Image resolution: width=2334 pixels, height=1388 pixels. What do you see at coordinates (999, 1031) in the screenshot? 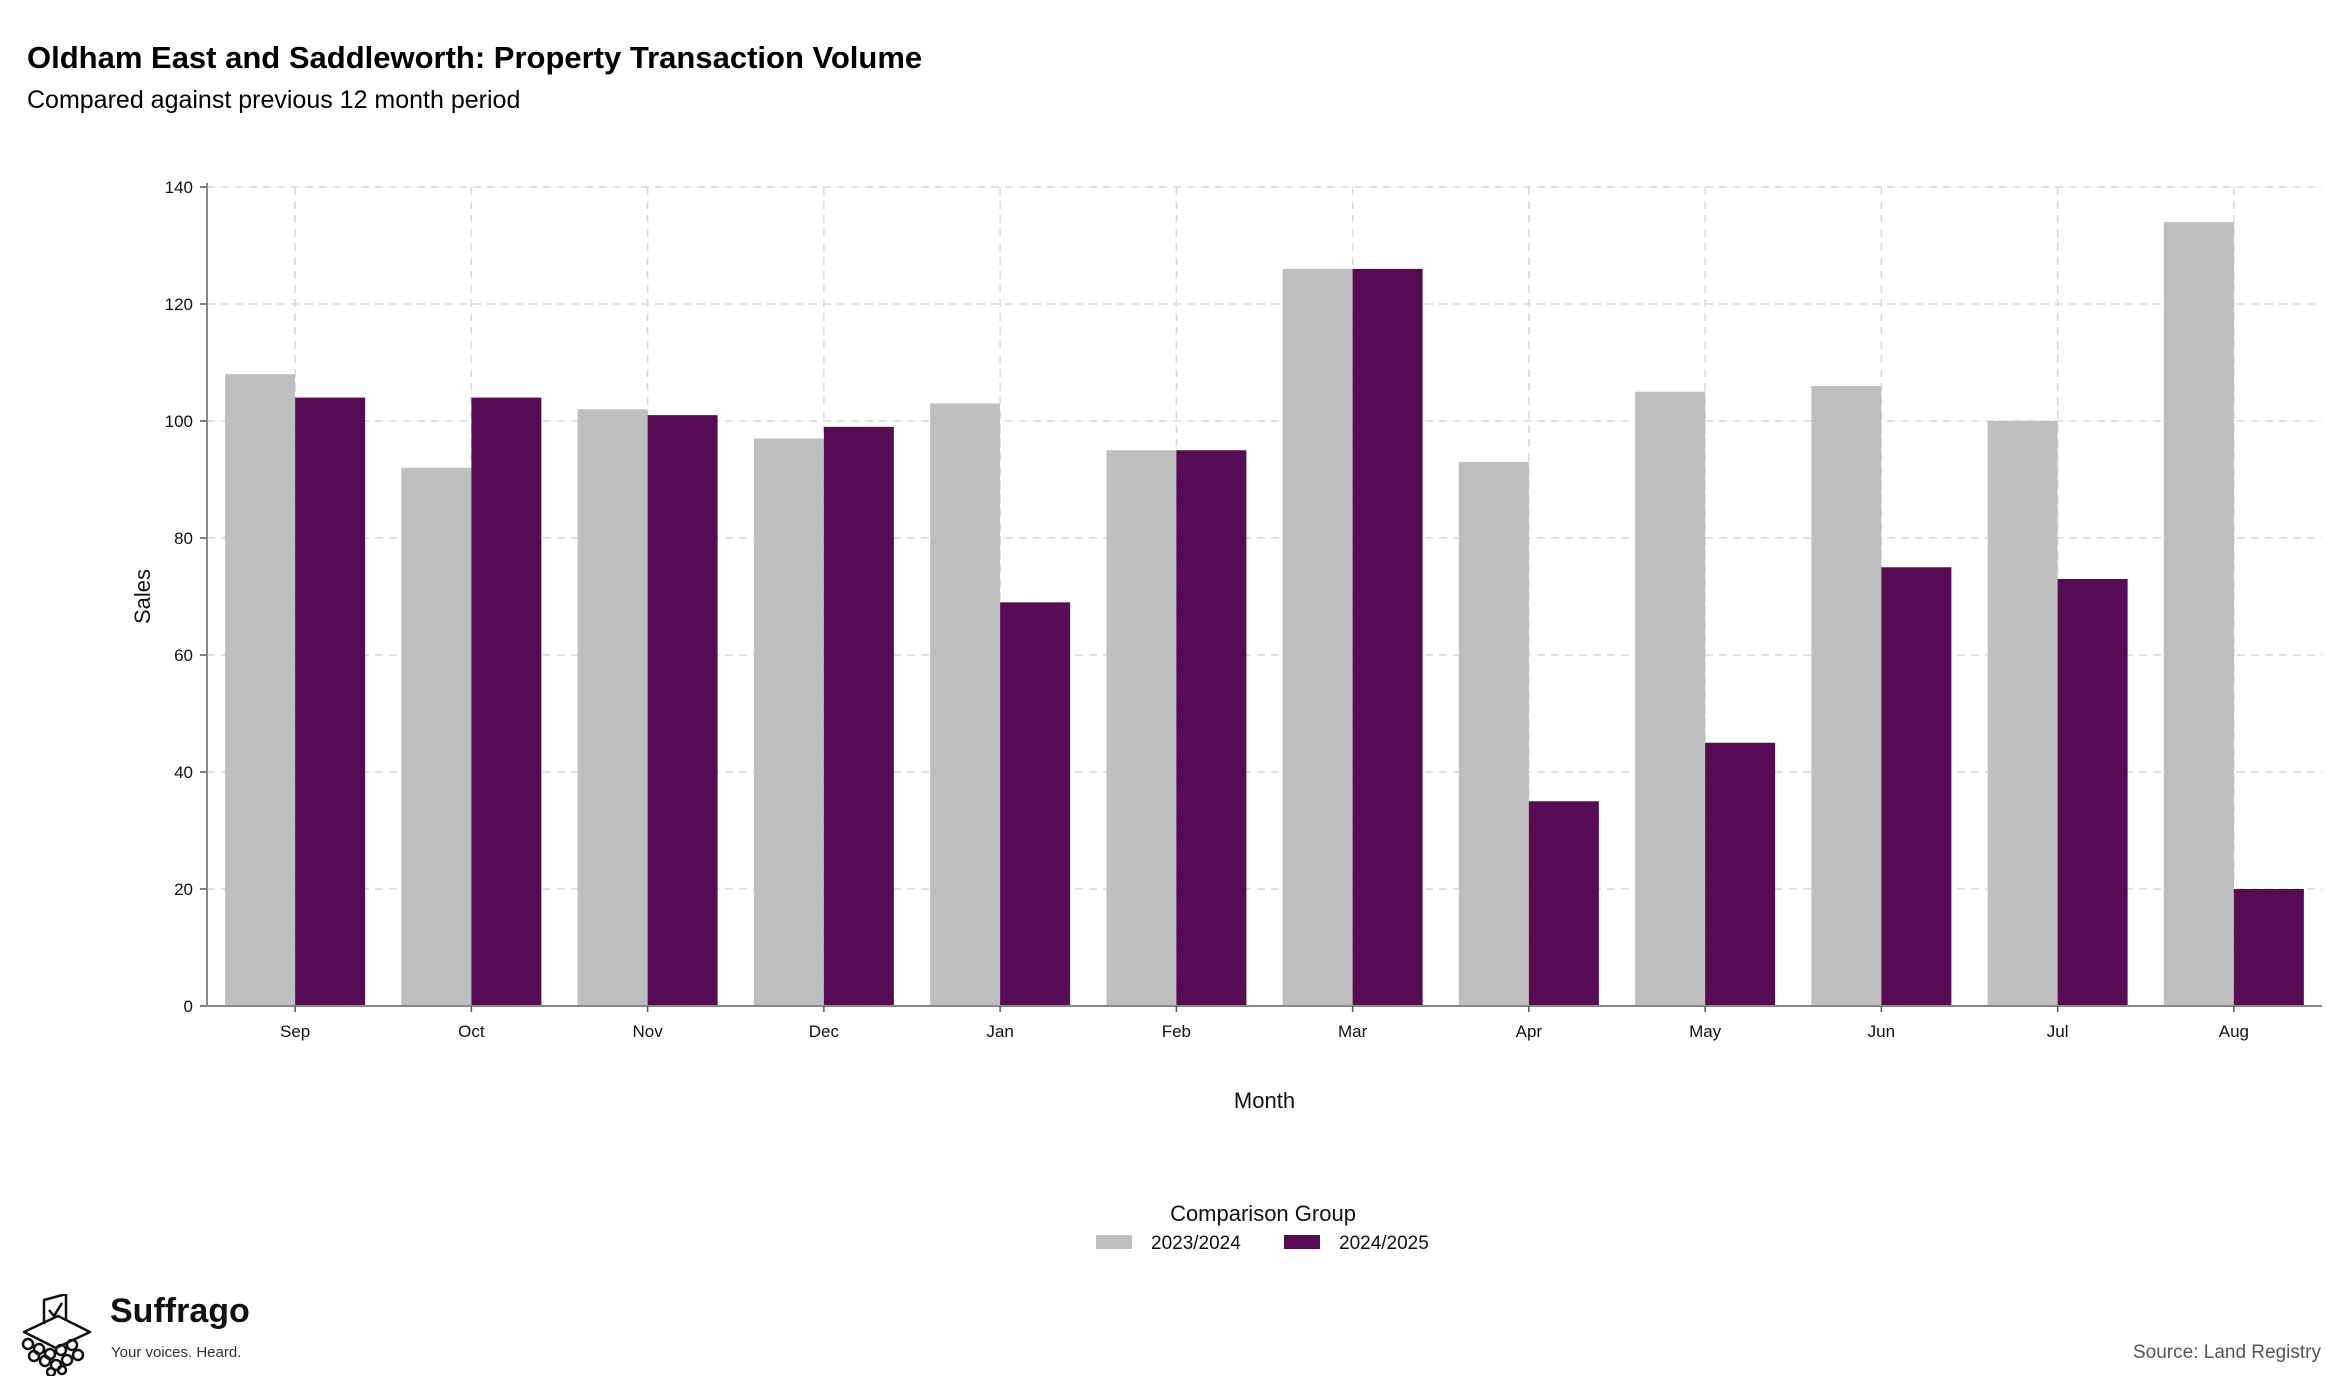
I see `x-tick-label: Jan` at bounding box center [999, 1031].